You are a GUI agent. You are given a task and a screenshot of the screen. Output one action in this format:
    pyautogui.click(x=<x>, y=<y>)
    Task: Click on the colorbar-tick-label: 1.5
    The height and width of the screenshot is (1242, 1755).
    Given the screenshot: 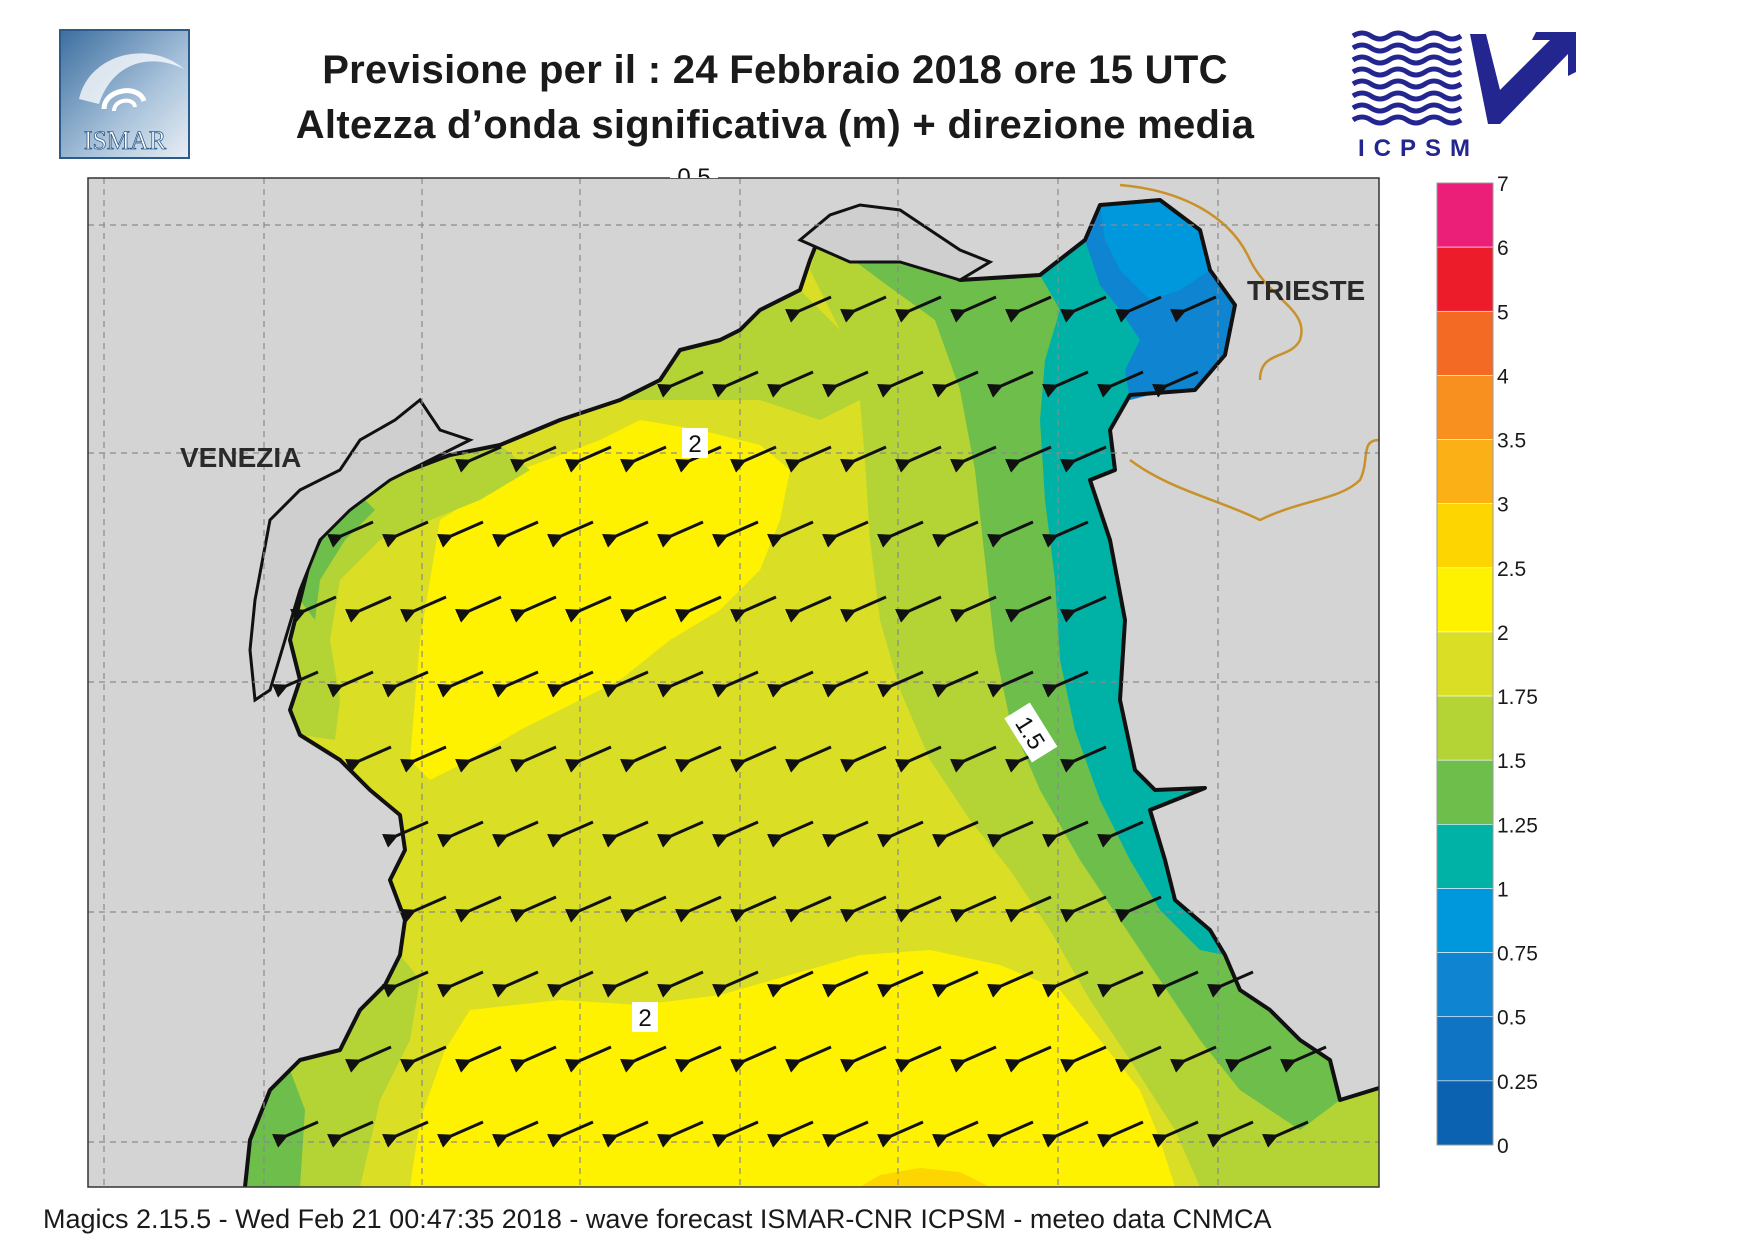 What is the action you would take?
    pyautogui.click(x=1511, y=761)
    